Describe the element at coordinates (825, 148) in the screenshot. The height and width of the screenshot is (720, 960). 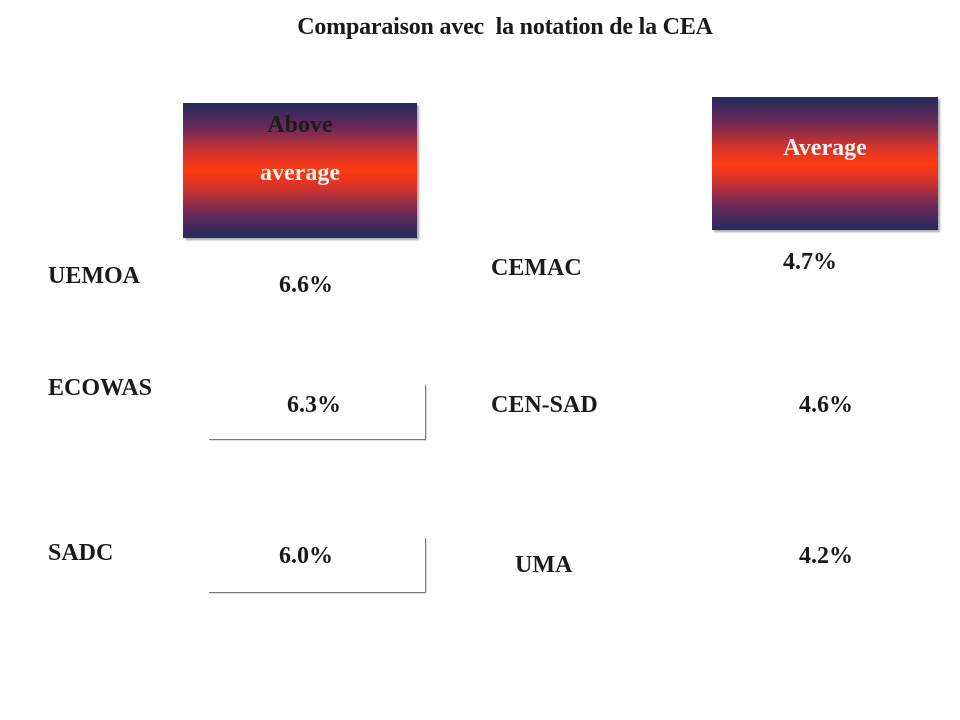
I see `average-label: Average` at that location.